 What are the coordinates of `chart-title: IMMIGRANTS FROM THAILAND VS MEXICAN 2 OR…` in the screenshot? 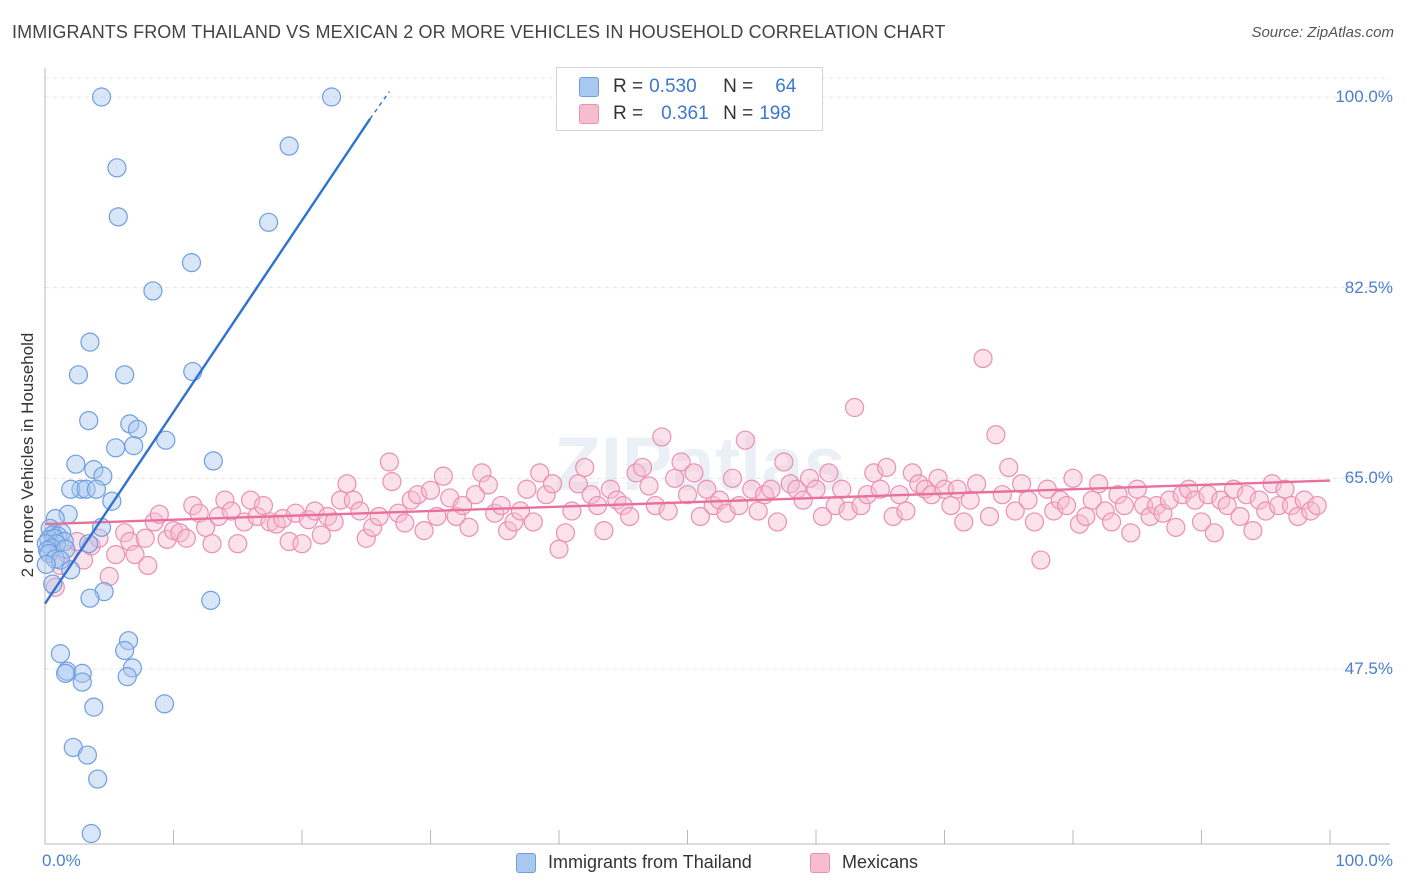 It's located at (479, 32).